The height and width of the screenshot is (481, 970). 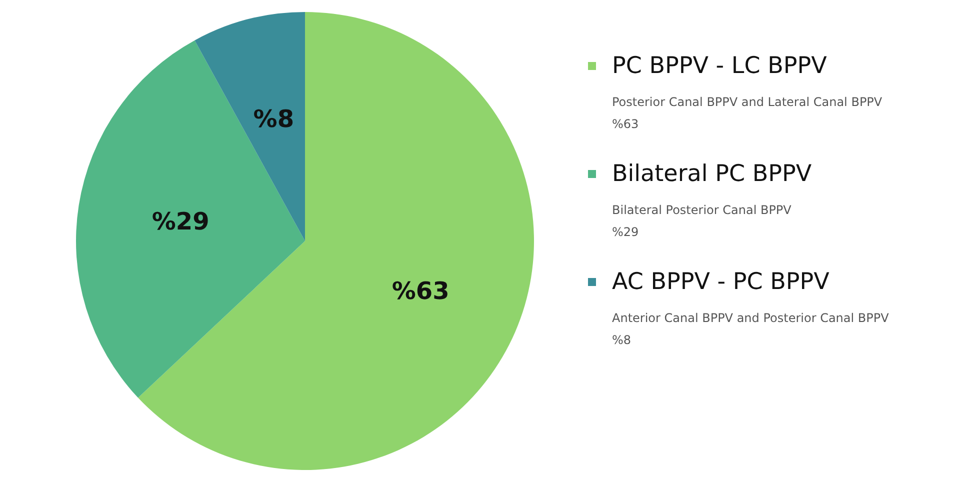 What do you see at coordinates (712, 174) in the screenshot?
I see `legend-label: Bilateral PC BPPV` at bounding box center [712, 174].